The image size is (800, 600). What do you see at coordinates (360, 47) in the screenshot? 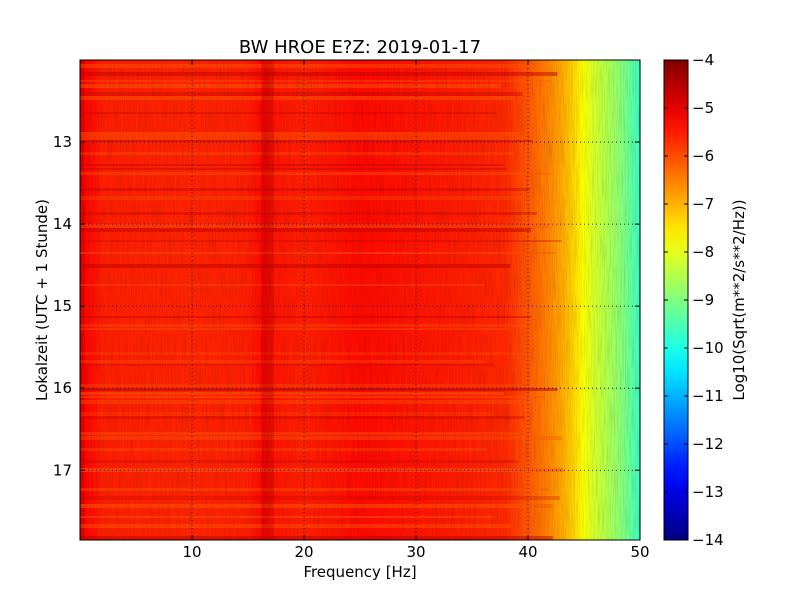
I see `chart-title: BW HROE E?Z: 2019-01-17` at bounding box center [360, 47].